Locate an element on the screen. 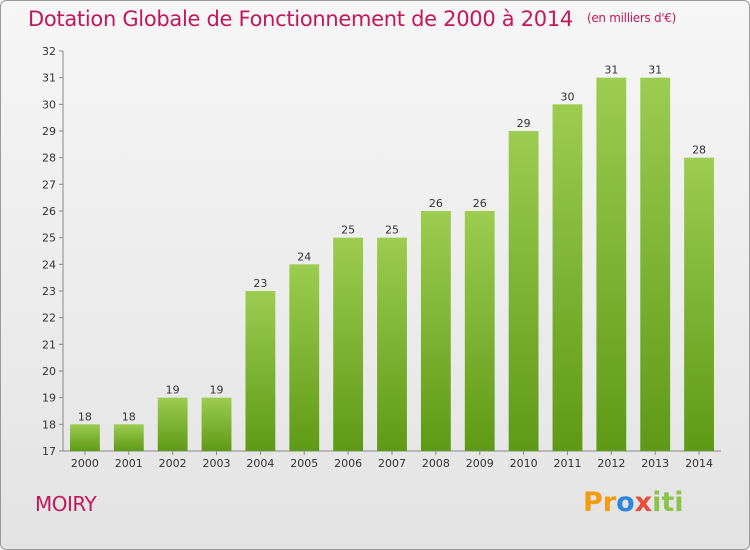  bar-2009 is located at coordinates (479, 331).